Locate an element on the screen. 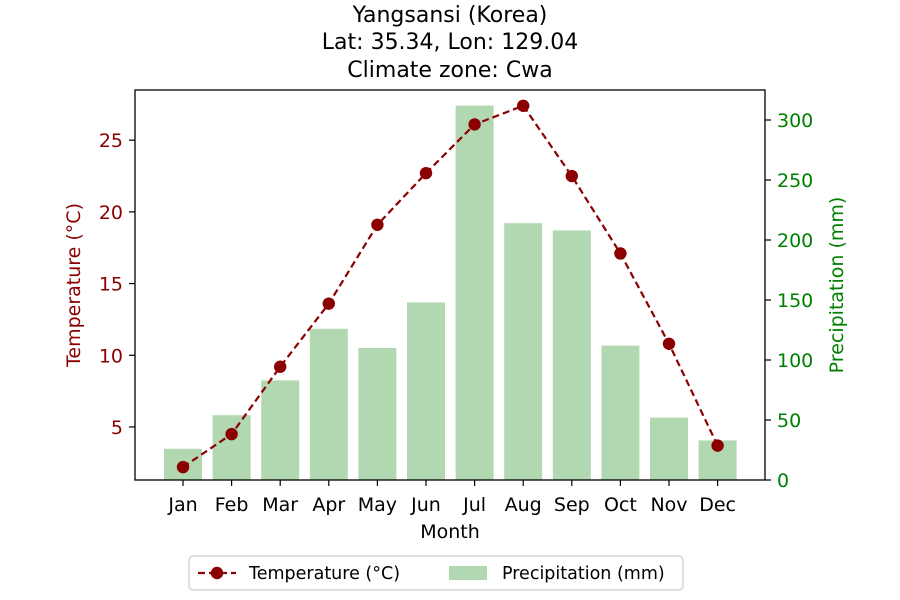 Image resolution: width=900 pixels, height=600 pixels. x-tick-label: Jul is located at coordinates (474, 505).